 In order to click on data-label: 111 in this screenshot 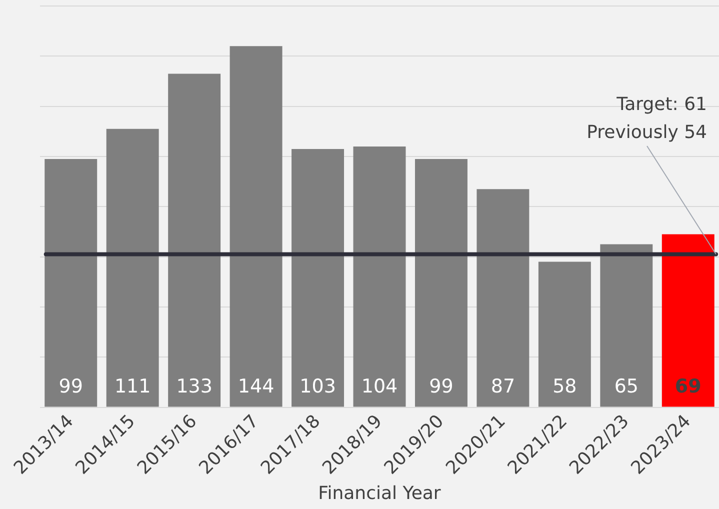, I will do `click(132, 387)`.